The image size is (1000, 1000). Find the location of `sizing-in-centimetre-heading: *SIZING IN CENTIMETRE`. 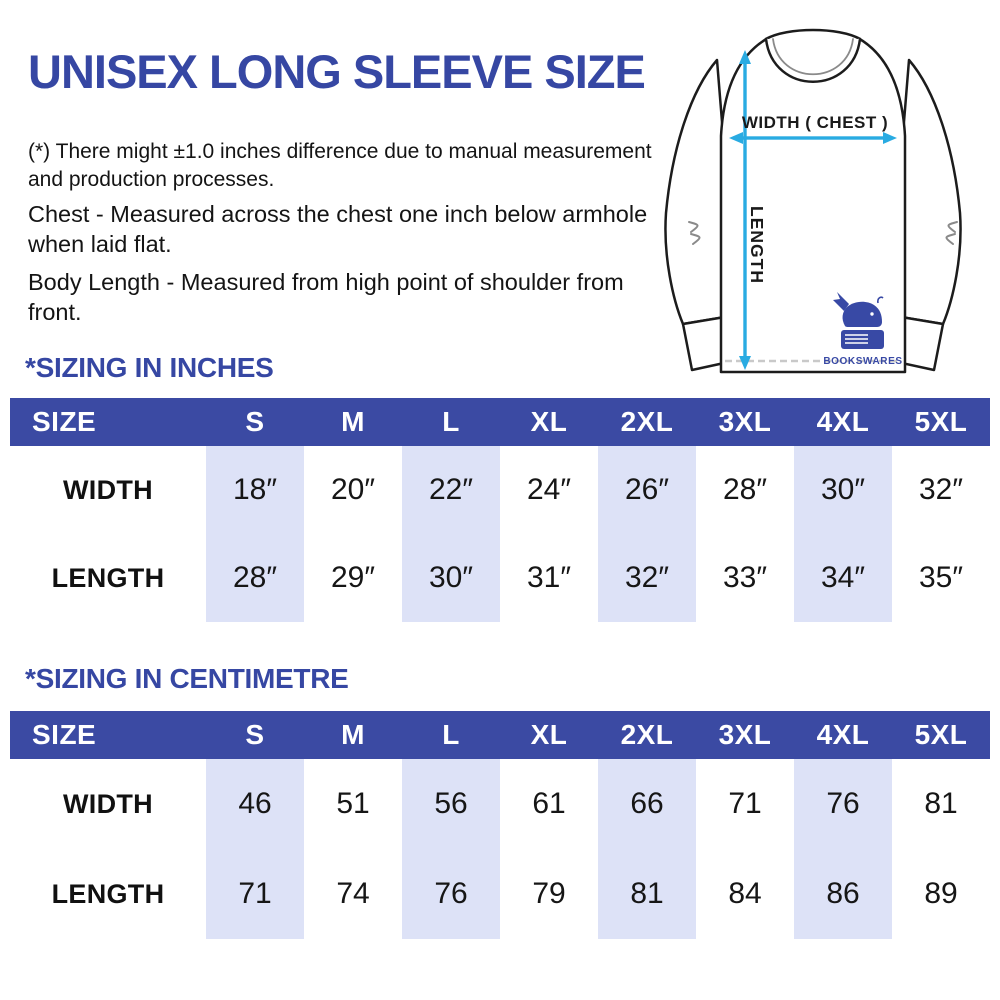

sizing-in-centimetre-heading: *SIZING IN CENTIMETRE is located at coordinates (187, 678).